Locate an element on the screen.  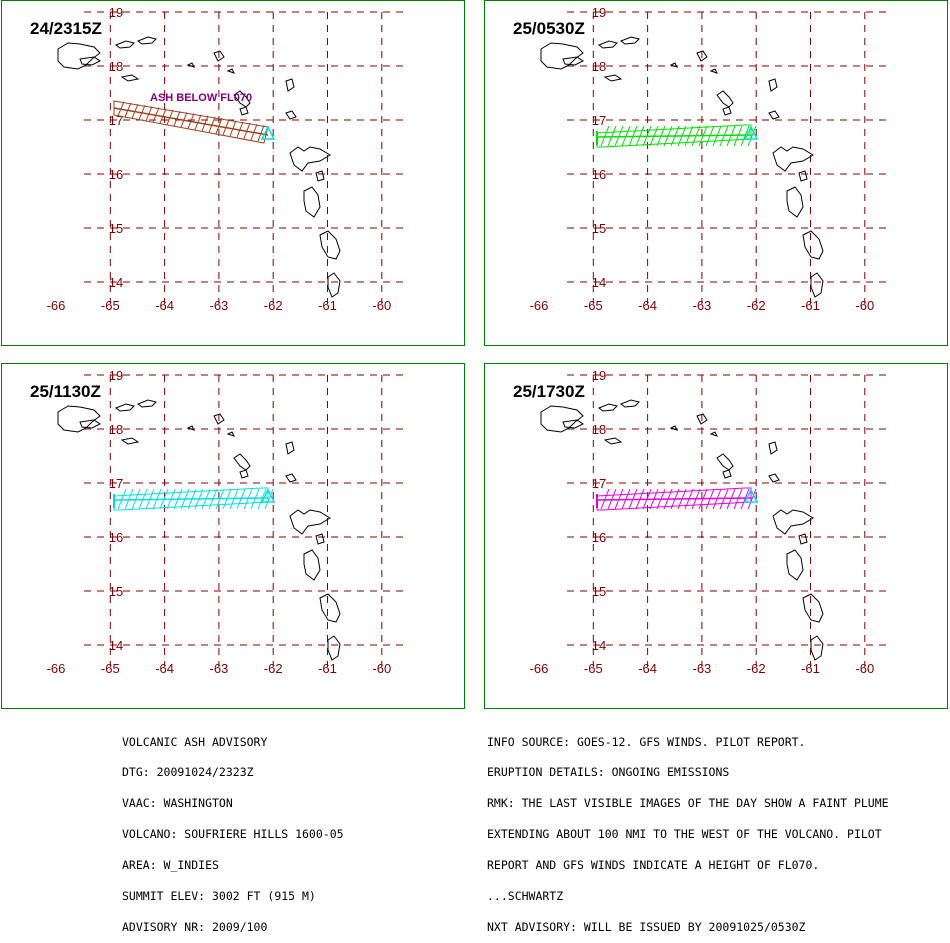
volcano-icon is located at coordinates (268, 495).